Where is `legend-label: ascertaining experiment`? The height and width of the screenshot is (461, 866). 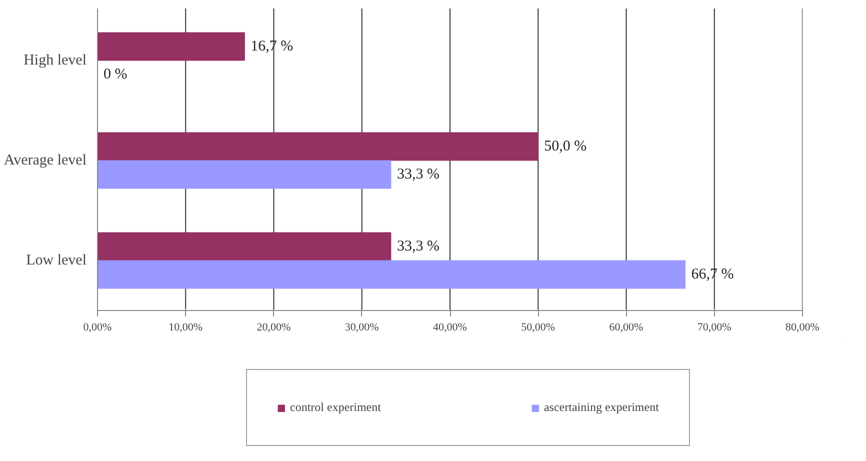
legend-label: ascertaining experiment is located at coordinates (601, 407).